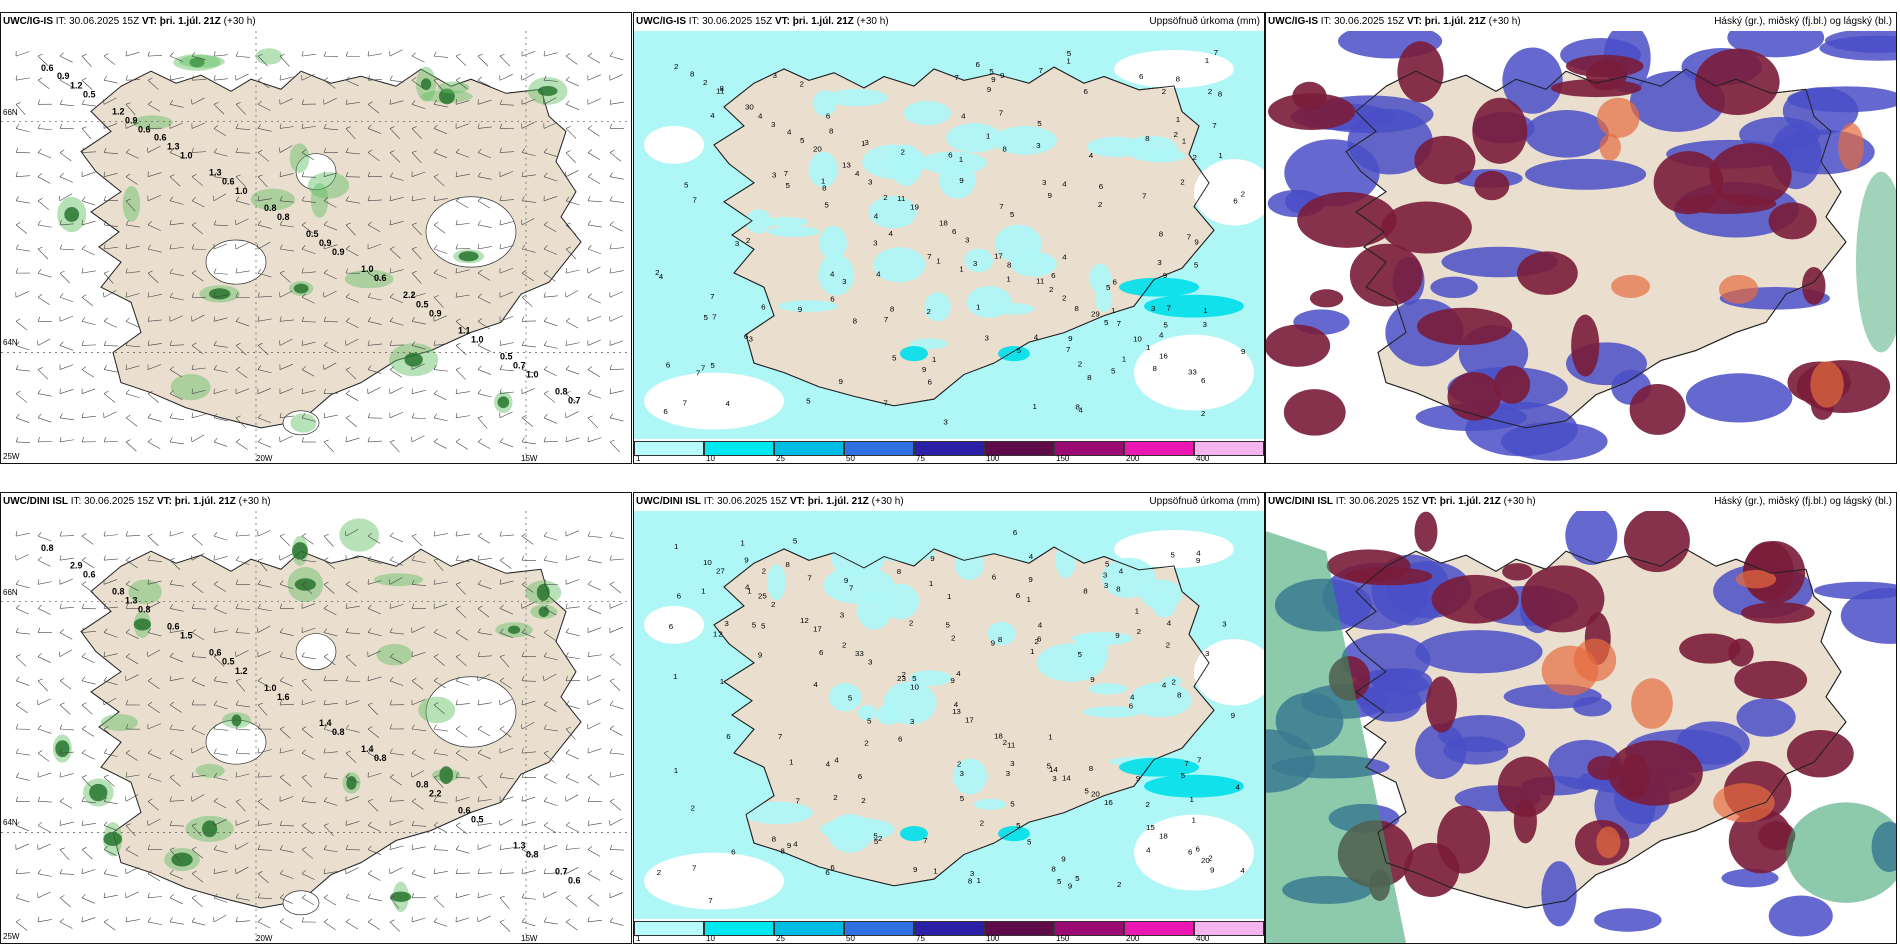  What do you see at coordinates (773, 124) in the screenshot?
I see `value-label: 3` at bounding box center [773, 124].